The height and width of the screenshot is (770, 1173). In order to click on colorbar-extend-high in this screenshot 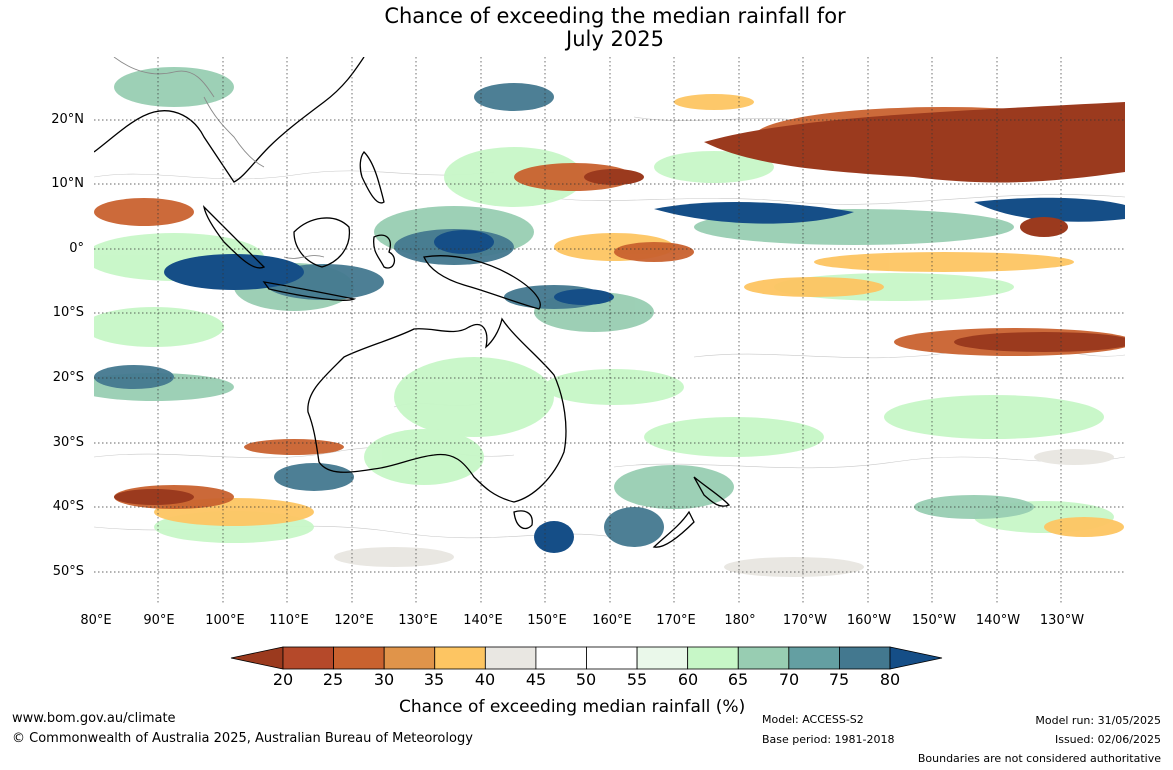, I will do `click(916, 658)`.